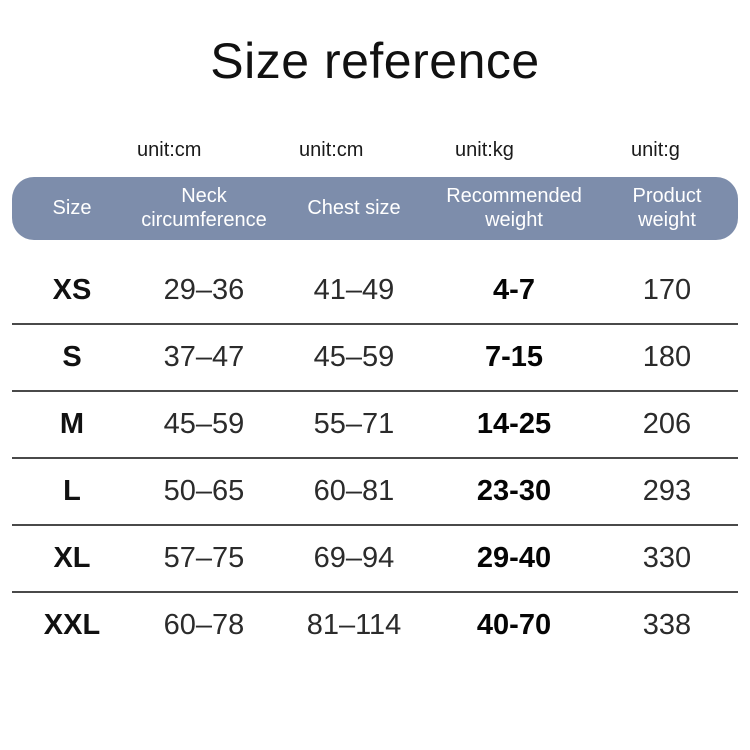 The width and height of the screenshot is (750, 750). What do you see at coordinates (204, 625) in the screenshot?
I see `cell-neck-circumference: 60–78` at bounding box center [204, 625].